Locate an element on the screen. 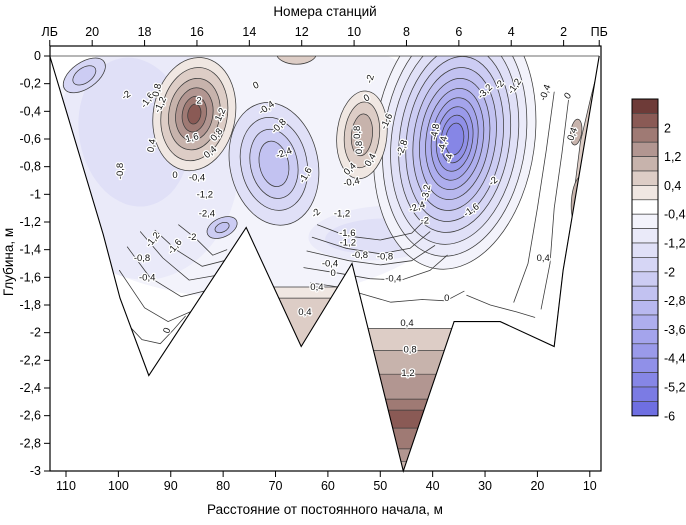 This screenshot has height=525, width=686. distance-tick-label: 50 is located at coordinates (380, 486).